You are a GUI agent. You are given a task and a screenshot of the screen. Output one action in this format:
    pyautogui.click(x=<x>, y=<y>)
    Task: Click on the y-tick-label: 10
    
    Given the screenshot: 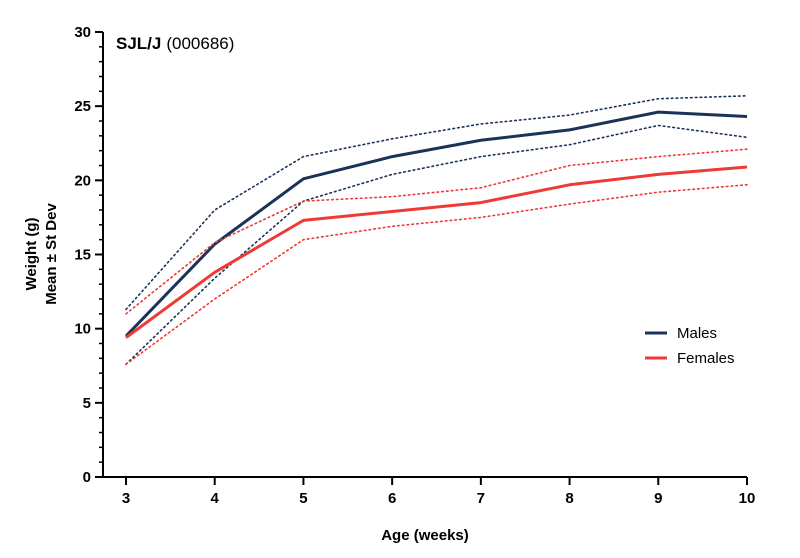 What is the action you would take?
    pyautogui.click(x=82, y=329)
    